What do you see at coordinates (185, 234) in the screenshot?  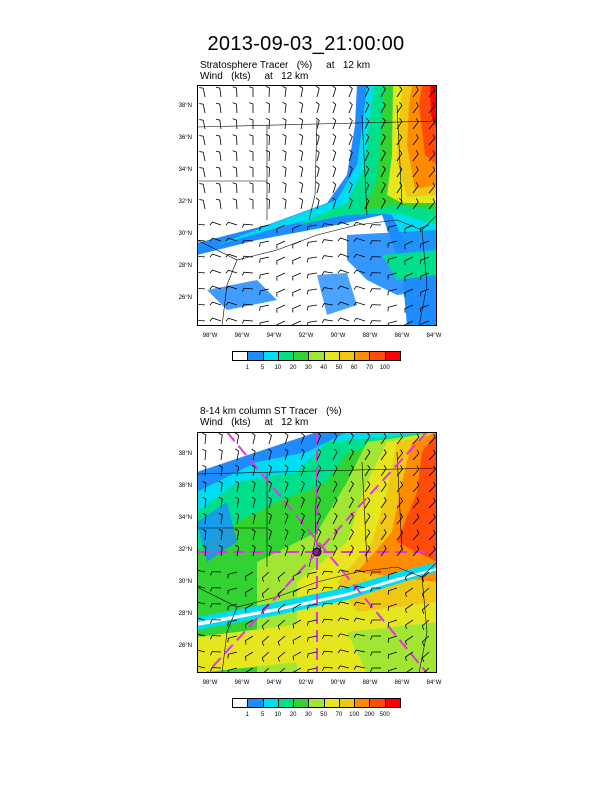 I see `lat-label: 30°N` at bounding box center [185, 234].